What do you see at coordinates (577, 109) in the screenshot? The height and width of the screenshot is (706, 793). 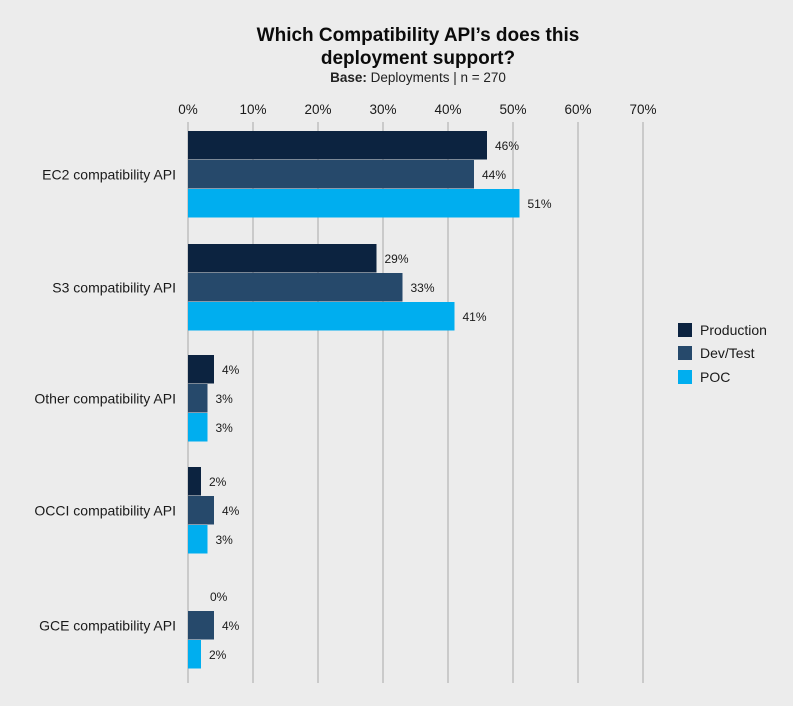 I see `x-tick-label: 60%` at bounding box center [577, 109].